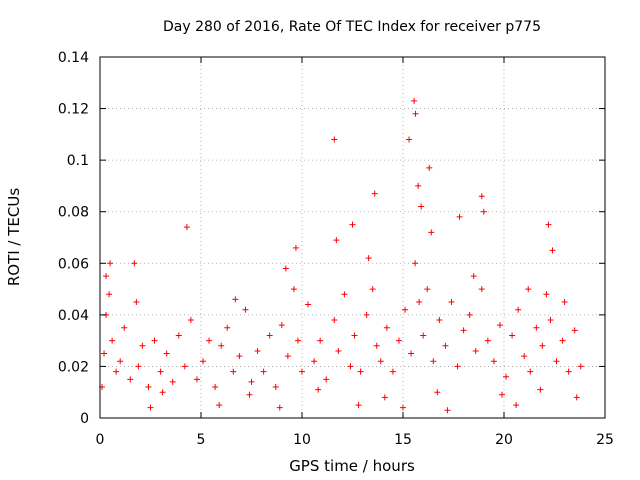 This screenshot has height=480, width=640. I want to click on y-tick-label: 0.1, so click(78, 161).